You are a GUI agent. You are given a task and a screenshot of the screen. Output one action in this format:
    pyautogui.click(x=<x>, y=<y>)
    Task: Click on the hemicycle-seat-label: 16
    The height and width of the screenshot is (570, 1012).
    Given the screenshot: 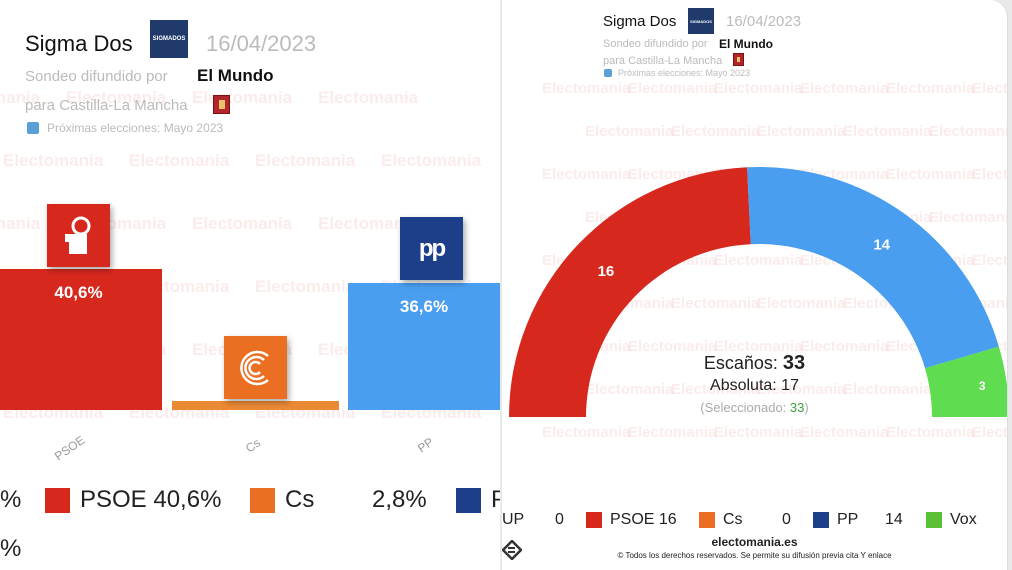 What is the action you would take?
    pyautogui.click(x=606, y=271)
    